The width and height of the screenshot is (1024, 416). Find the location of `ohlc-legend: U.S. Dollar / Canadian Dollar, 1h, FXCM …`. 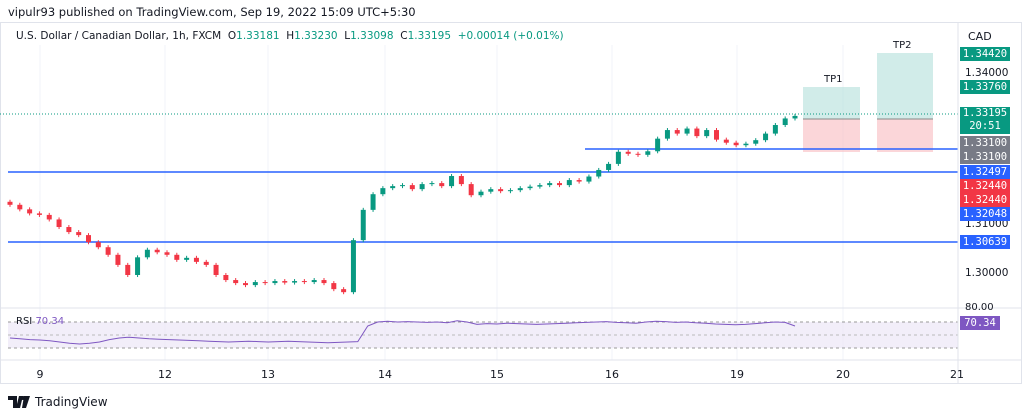

ohlc-legend: U.S. Dollar / Canadian Dollar, 1h, FXCM … is located at coordinates (290, 36).